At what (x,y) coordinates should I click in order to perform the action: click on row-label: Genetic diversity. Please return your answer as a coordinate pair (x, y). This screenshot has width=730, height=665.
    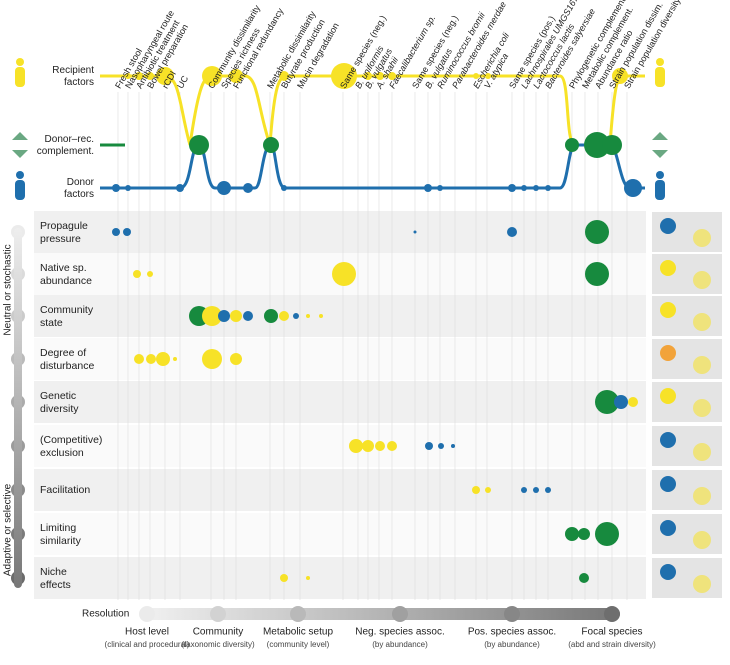
    Looking at the image, I should click on (59, 402).